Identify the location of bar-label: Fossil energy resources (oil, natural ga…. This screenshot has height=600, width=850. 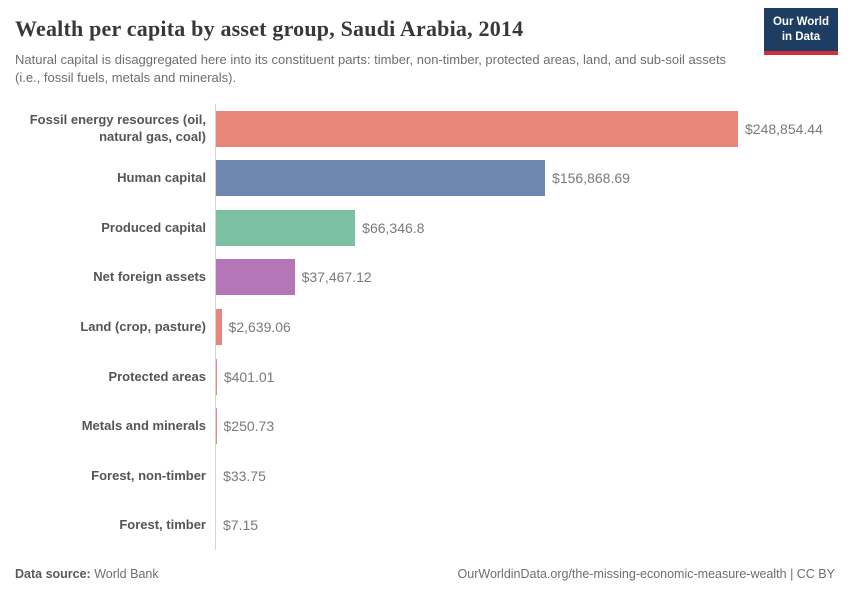
(117, 128).